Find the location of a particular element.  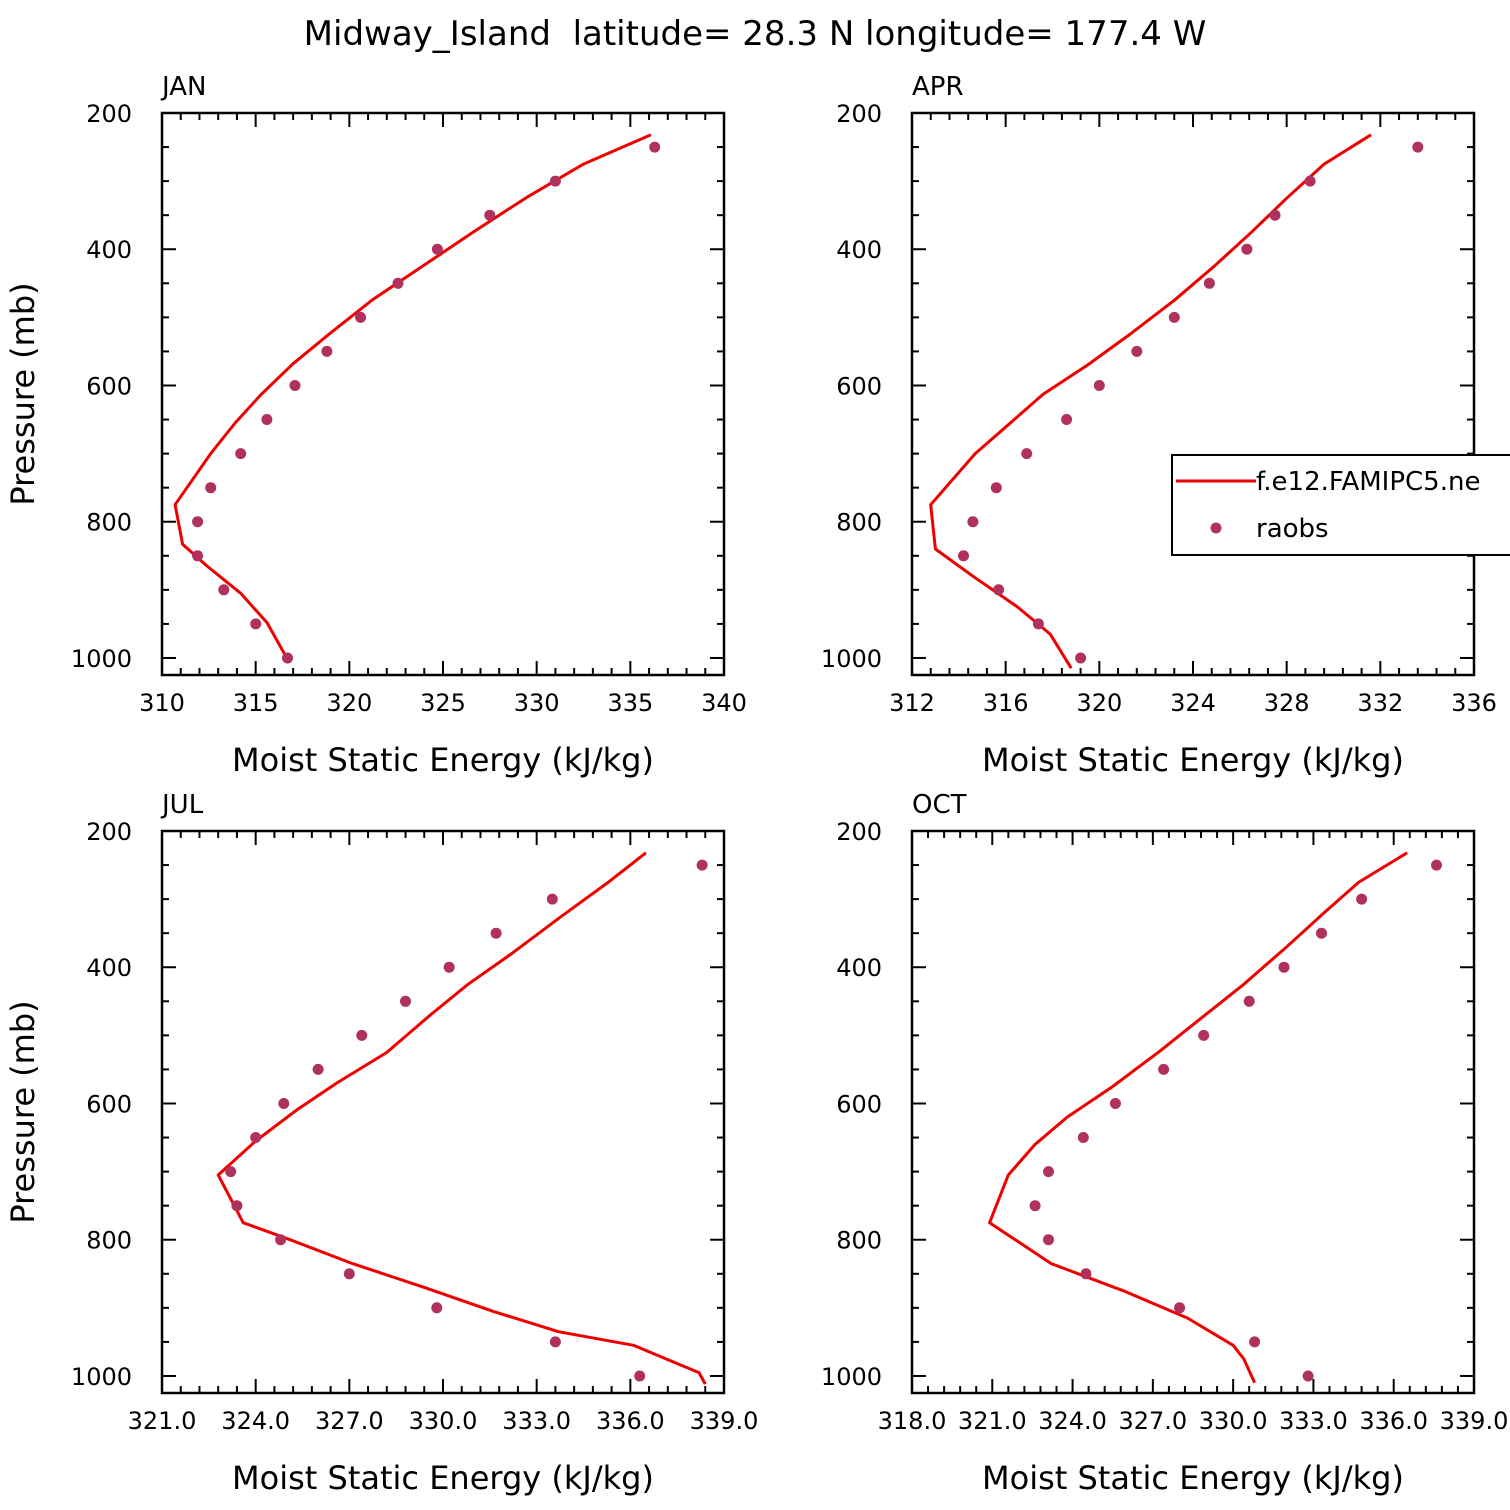

legend-box is located at coordinates (1340, 505).